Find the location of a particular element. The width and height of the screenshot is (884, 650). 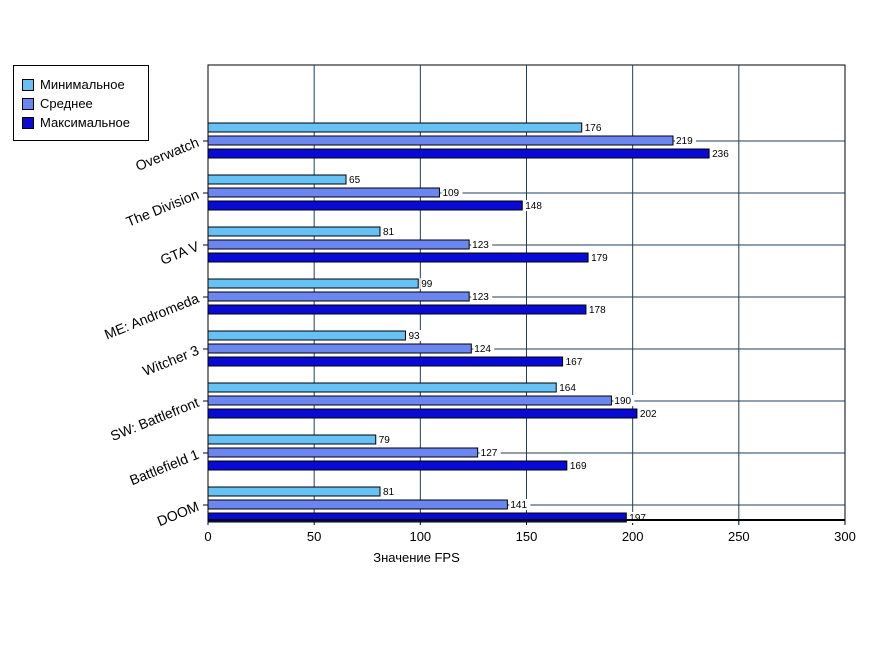

data-label: 219 is located at coordinates (684, 141).